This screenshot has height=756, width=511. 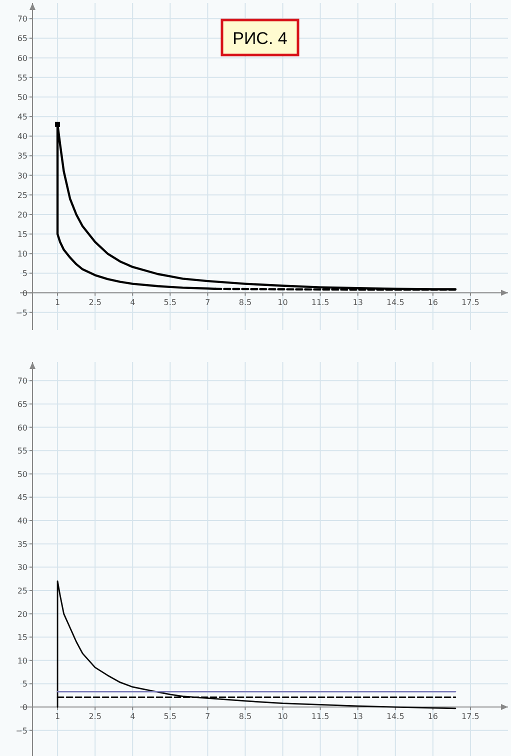 I want to click on text: РИС. 4, so click(x=260, y=38).